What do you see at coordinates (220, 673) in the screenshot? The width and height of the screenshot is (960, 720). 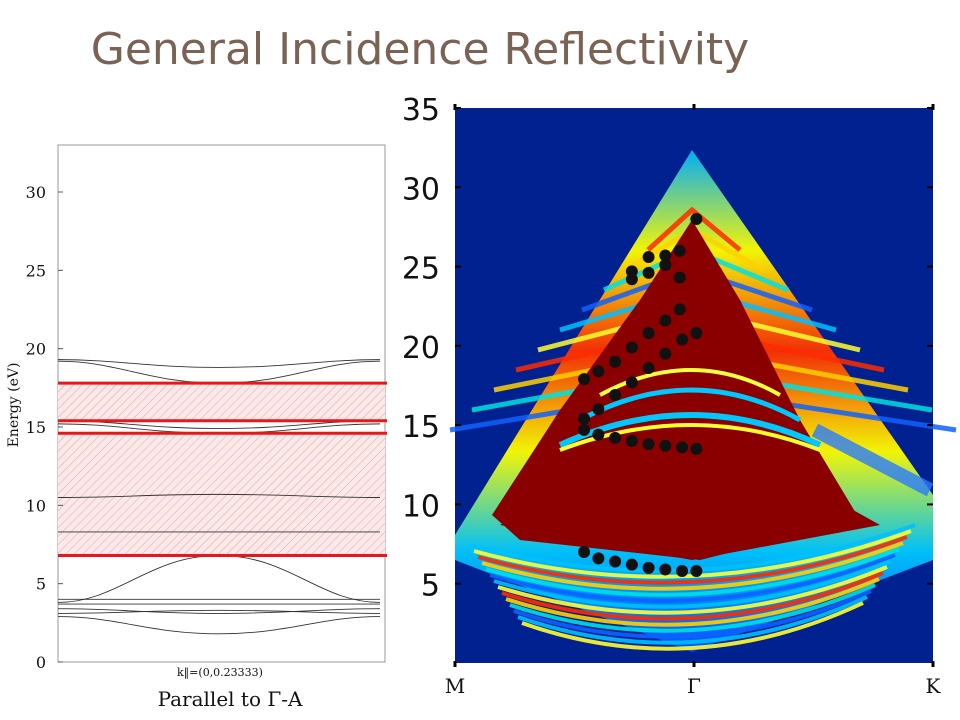 I see `k-vector-label: k‖=(0,0.23333)` at bounding box center [220, 673].